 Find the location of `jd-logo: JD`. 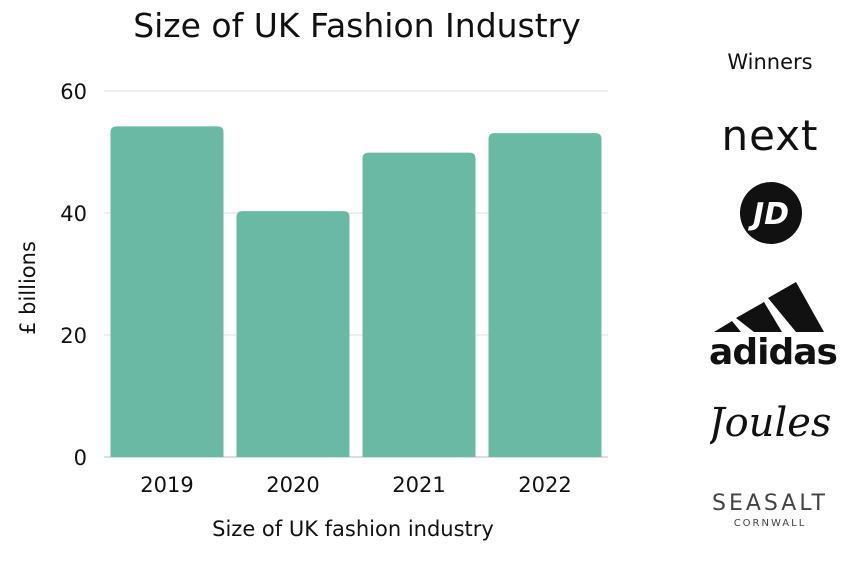

jd-logo: JD is located at coordinates (771, 213).